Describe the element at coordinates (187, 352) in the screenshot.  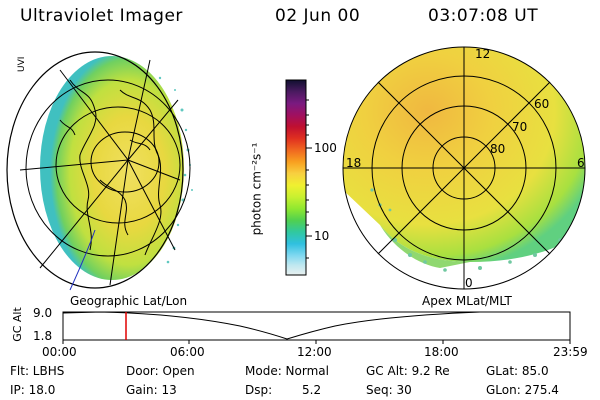
I see `timeline-x-tick-0600: 06:00` at that location.